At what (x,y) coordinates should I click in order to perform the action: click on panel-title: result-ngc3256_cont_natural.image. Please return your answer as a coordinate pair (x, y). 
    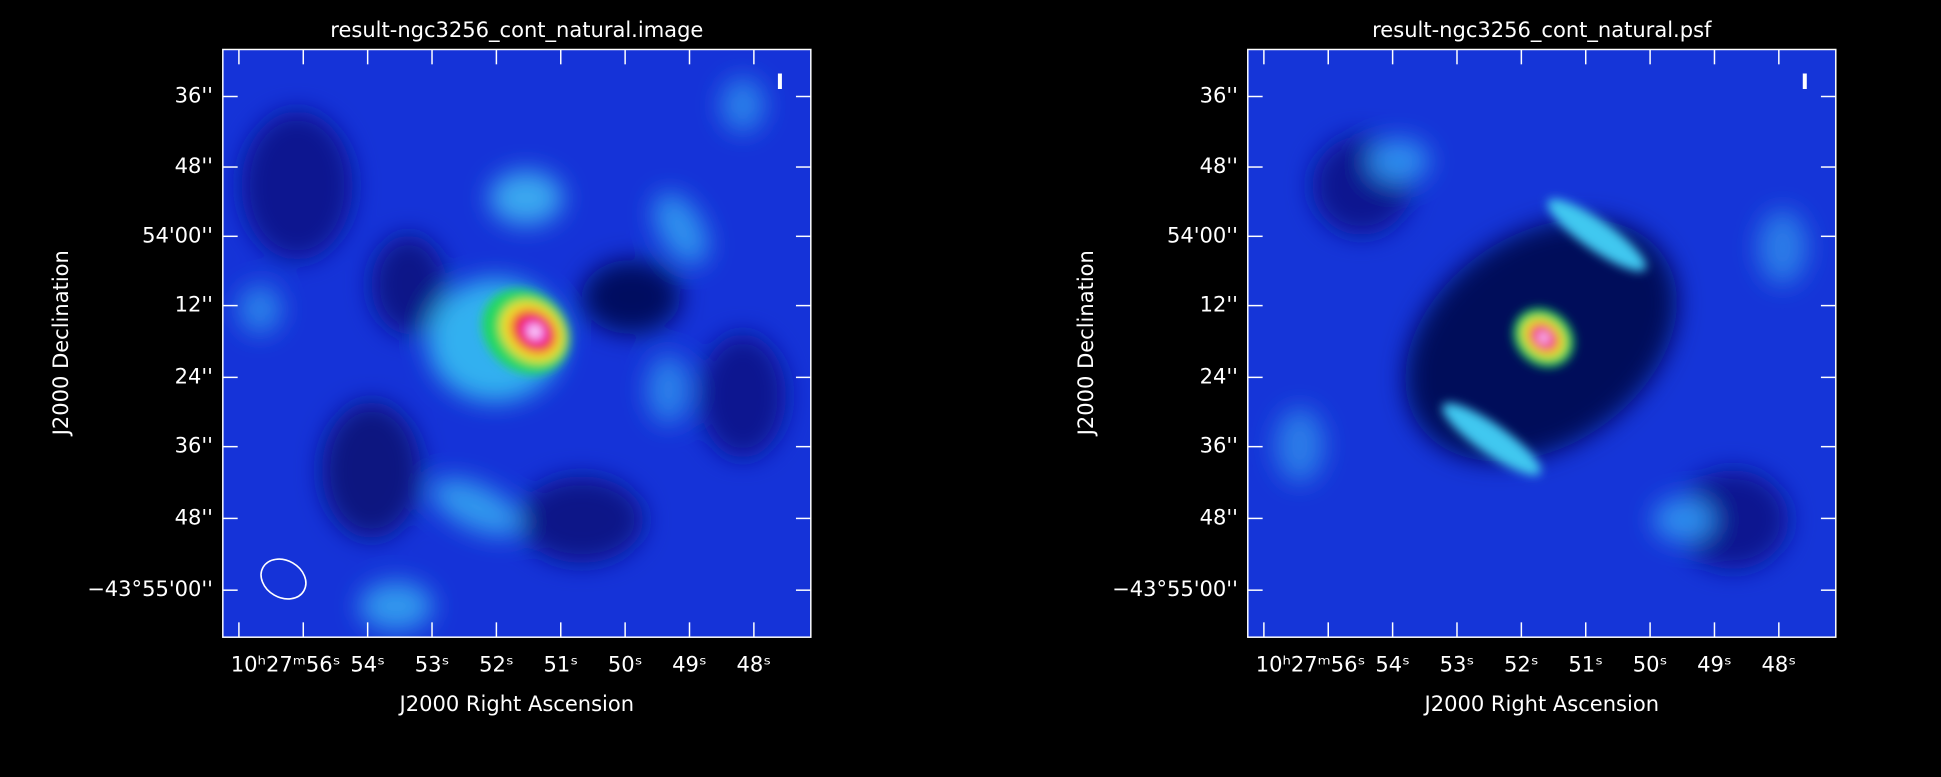
    Looking at the image, I should click on (516, 29).